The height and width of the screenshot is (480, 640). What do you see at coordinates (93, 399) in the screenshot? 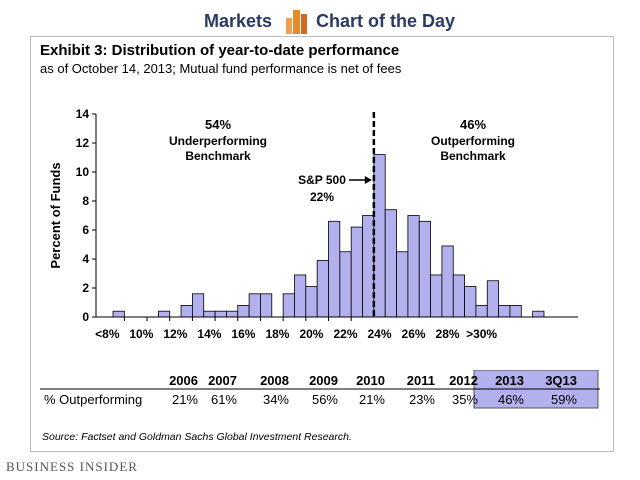
I see `table-row-label: % Outperforming` at bounding box center [93, 399].